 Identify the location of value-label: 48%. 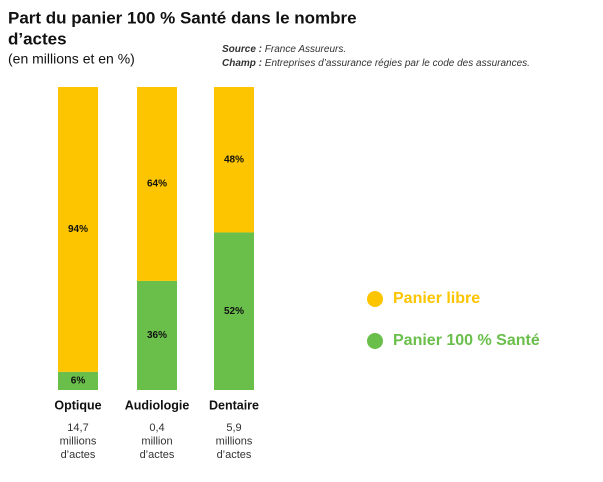
(234, 159).